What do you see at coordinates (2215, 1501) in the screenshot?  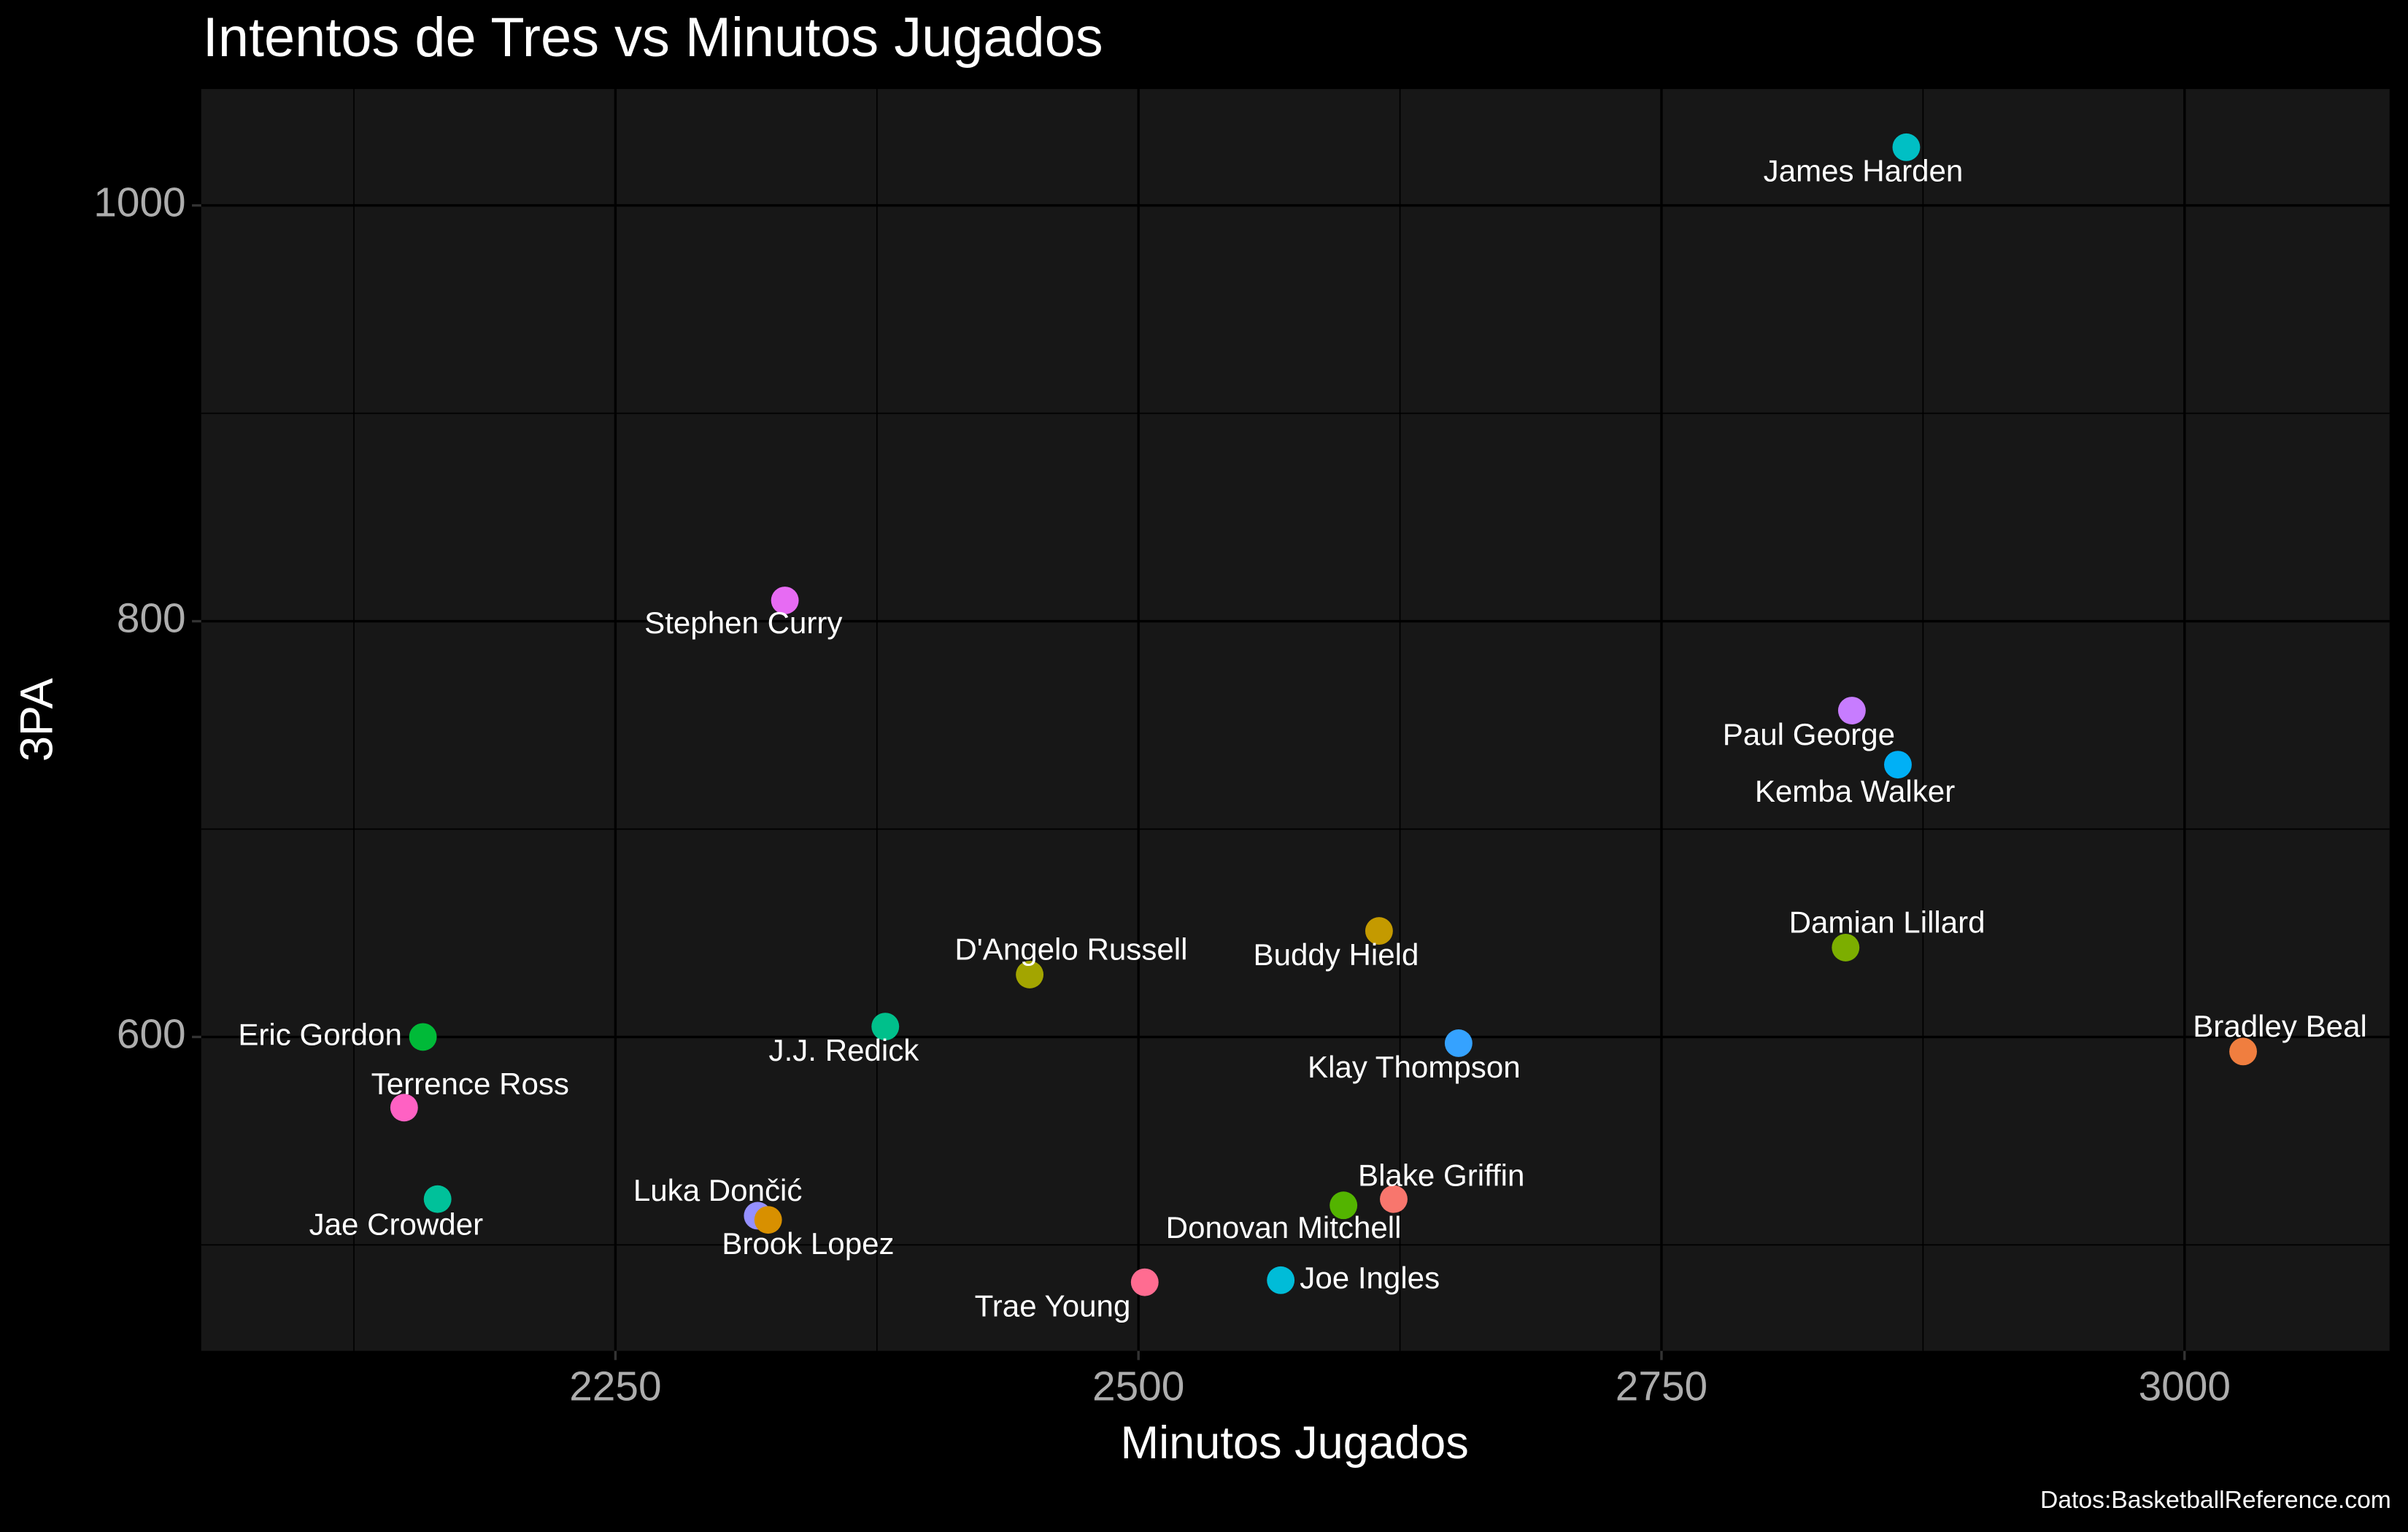 I see `caption: Datos:BasketballReference.com` at bounding box center [2215, 1501].